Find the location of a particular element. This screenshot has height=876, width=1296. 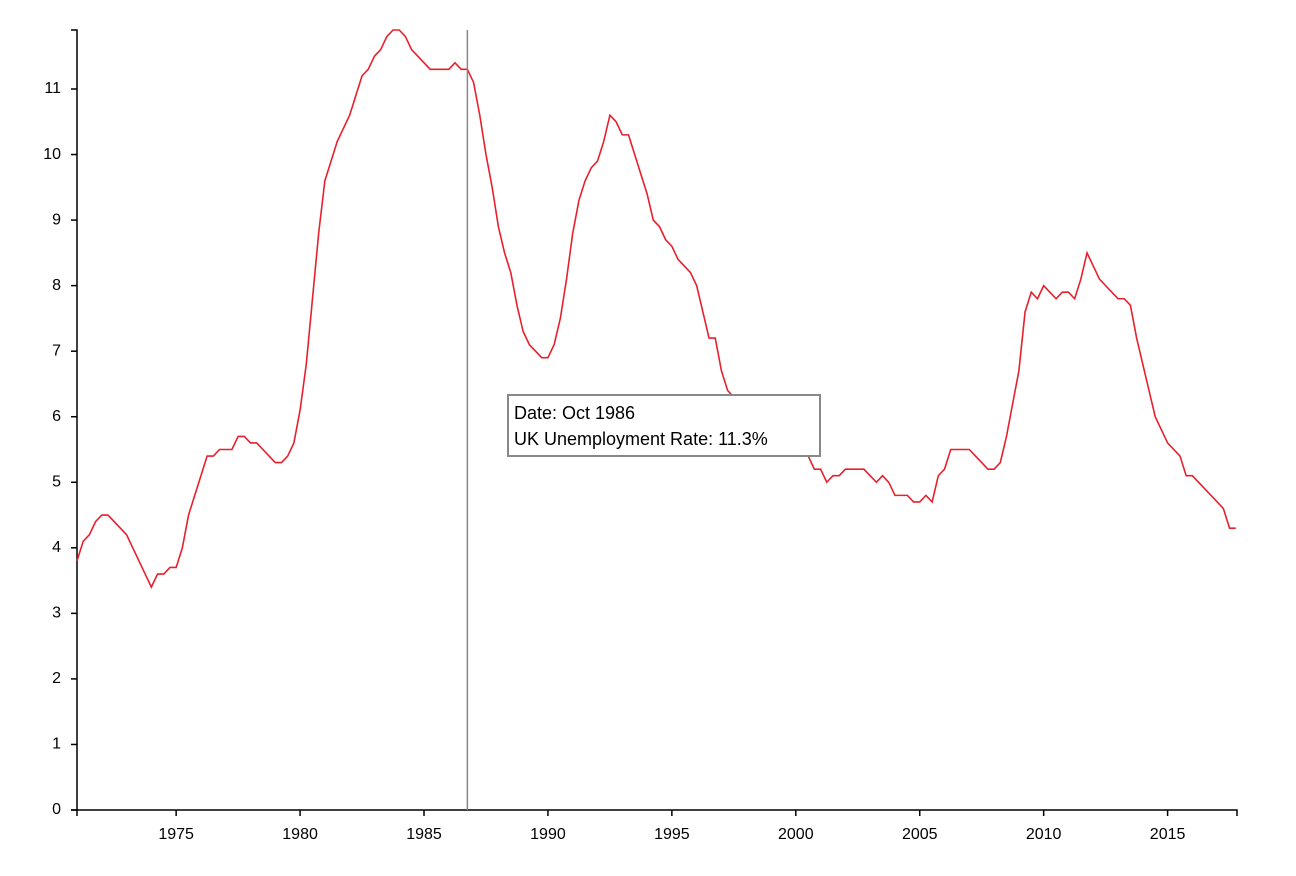

y-axis is located at coordinates (74, 420).